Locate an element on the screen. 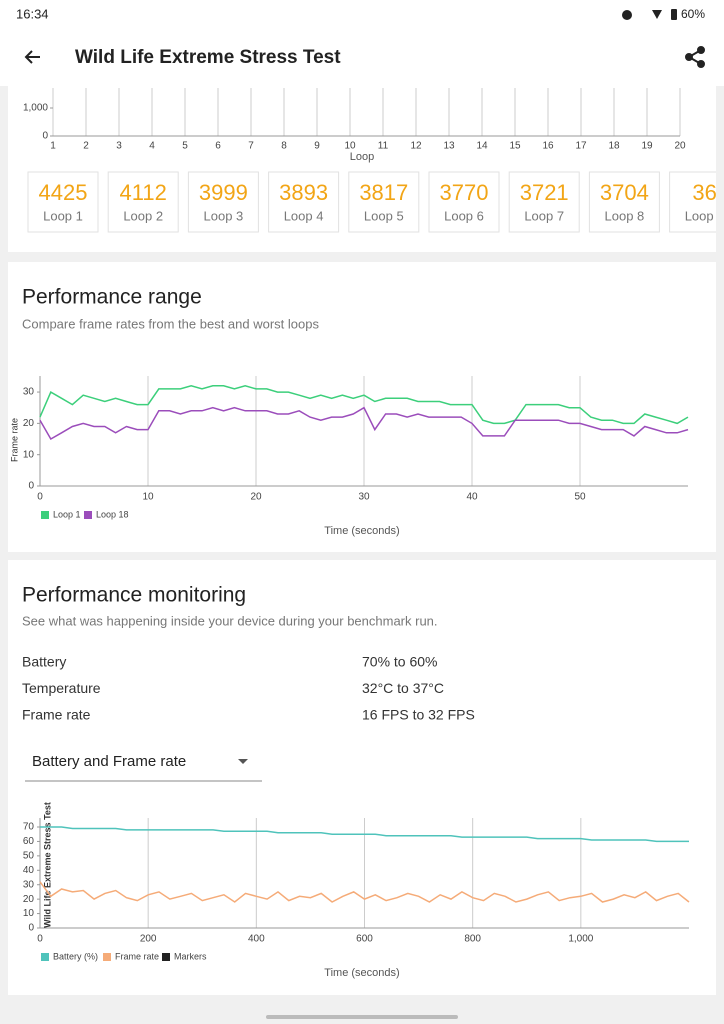  score-value: 3770 is located at coordinates (464, 192).